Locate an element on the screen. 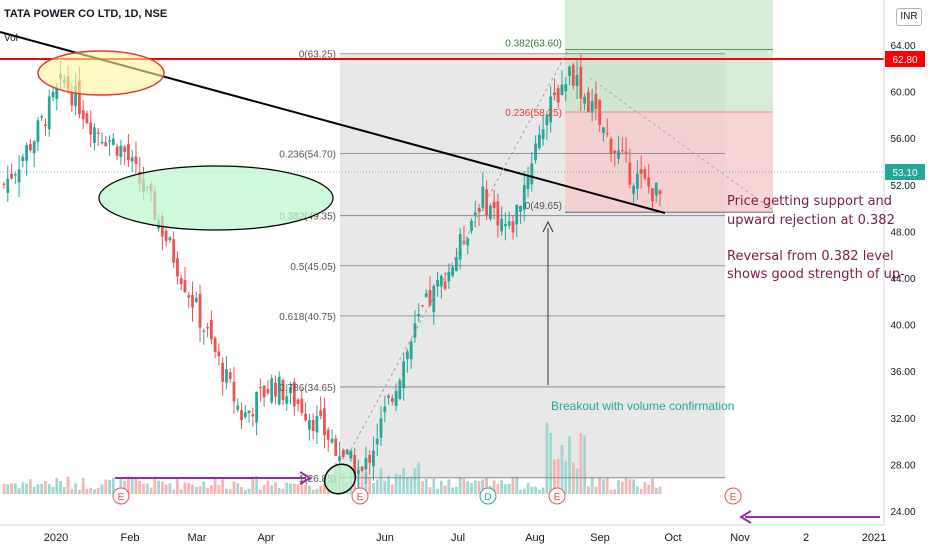 This screenshot has width=932, height=550. price-tick: 44.00 is located at coordinates (902, 279).